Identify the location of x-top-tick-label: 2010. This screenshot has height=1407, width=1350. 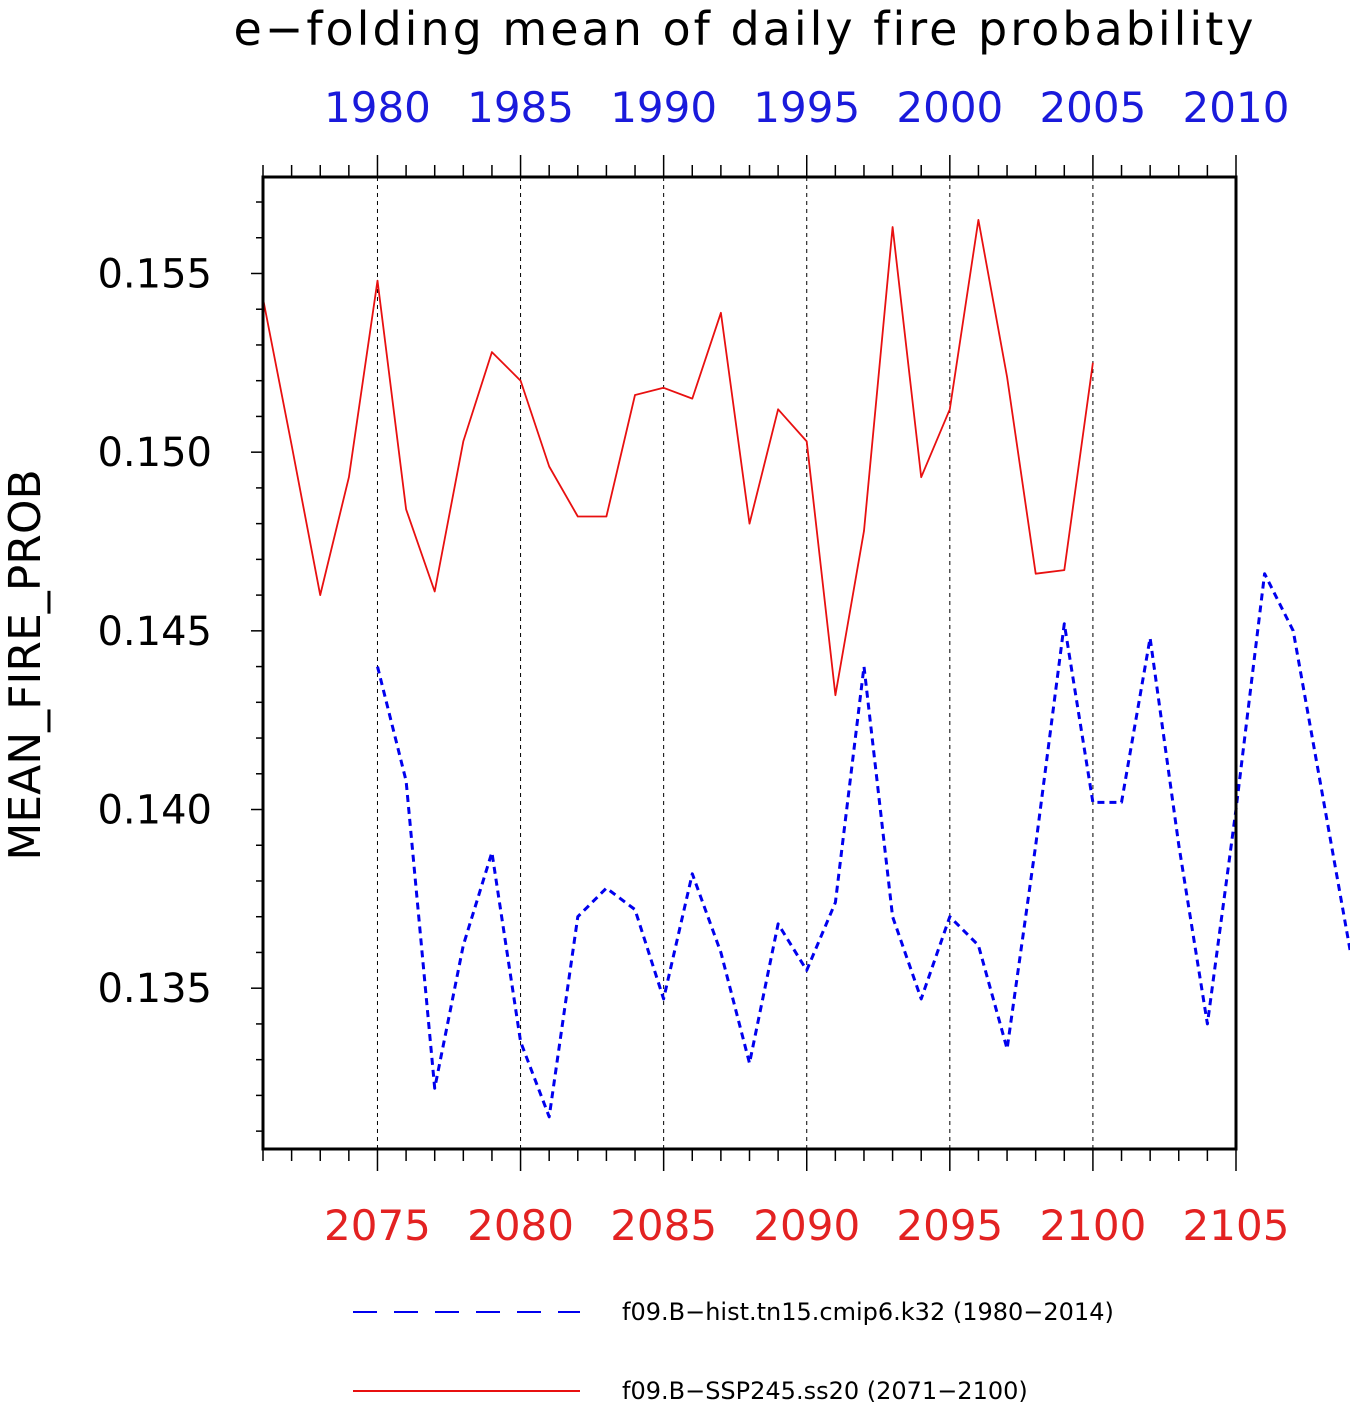
(1236, 107).